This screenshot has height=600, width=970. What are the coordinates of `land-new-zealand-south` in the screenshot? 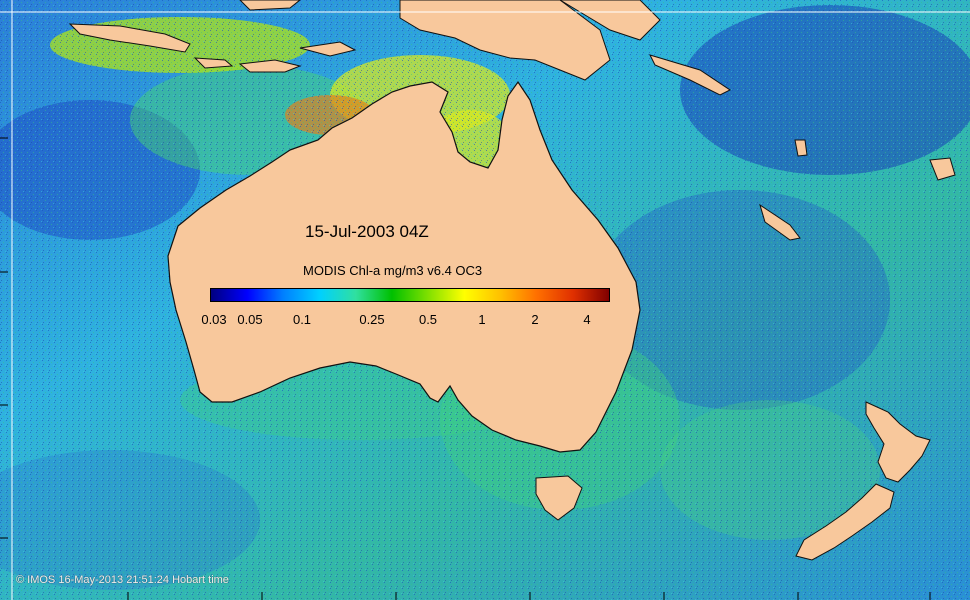 It's located at (845, 522).